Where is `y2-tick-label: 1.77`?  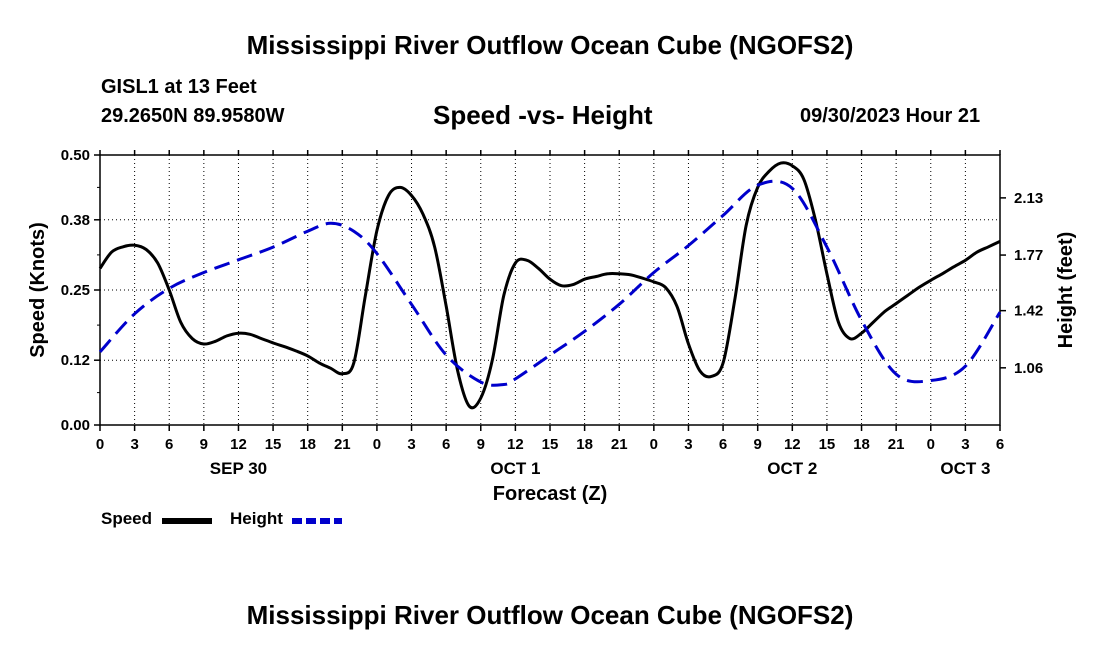 y2-tick-label: 1.77 is located at coordinates (1028, 255).